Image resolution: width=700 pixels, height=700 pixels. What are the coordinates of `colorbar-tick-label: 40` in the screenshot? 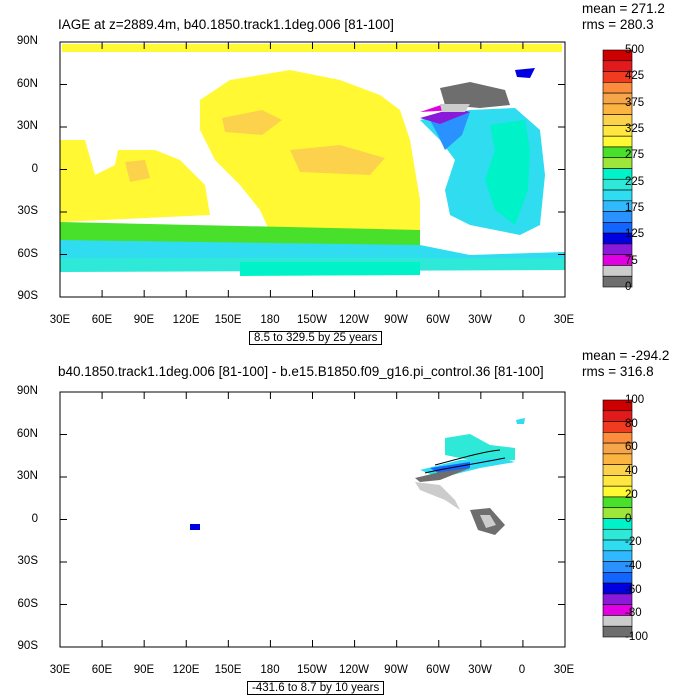 It's located at (631, 471).